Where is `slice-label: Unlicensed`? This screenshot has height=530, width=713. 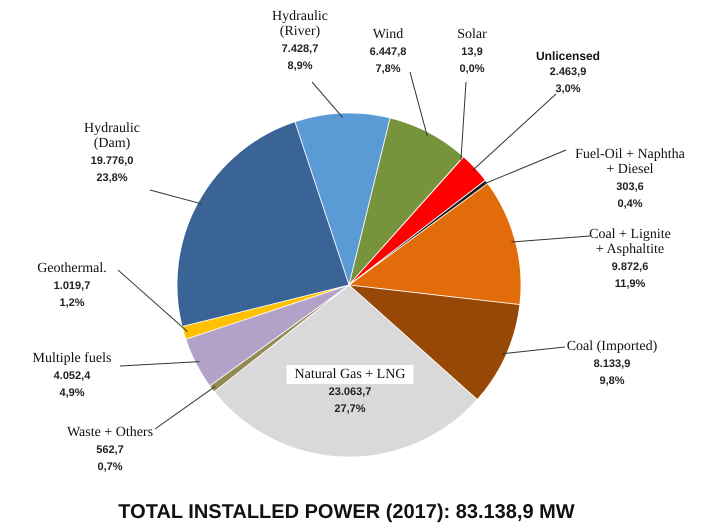
slice-label: Unlicensed is located at coordinates (568, 56).